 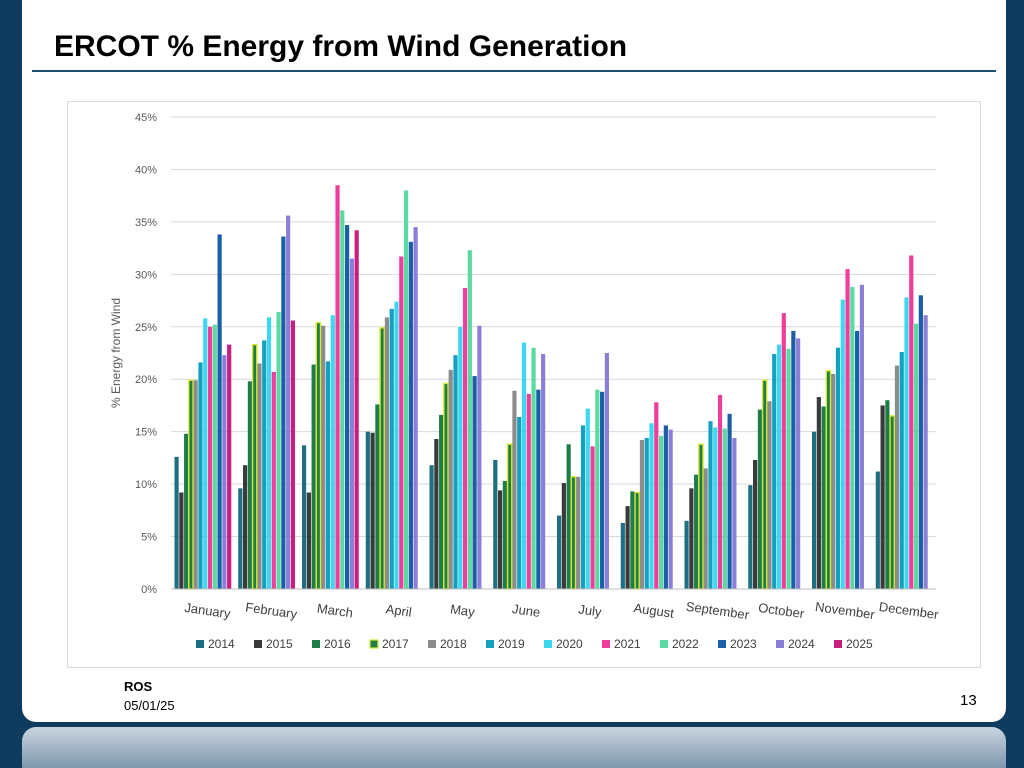 I want to click on bar-2018-october, so click(x=769, y=495).